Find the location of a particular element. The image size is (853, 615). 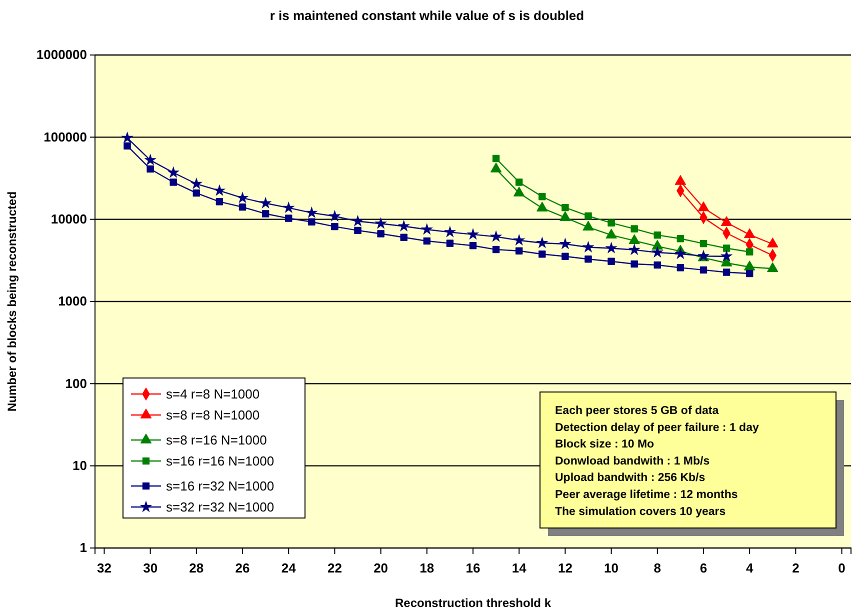

x-tick-label: 2 is located at coordinates (796, 568).